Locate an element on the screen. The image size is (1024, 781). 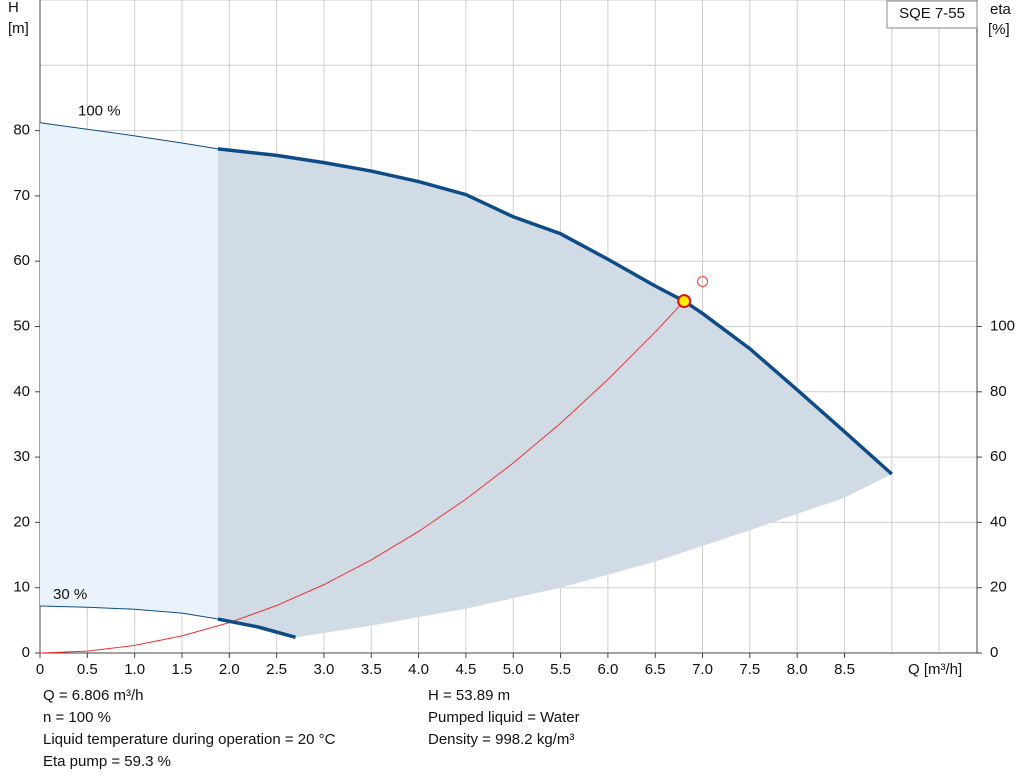
info-text: Density = 998.2 kg/m³ is located at coordinates (501, 739).